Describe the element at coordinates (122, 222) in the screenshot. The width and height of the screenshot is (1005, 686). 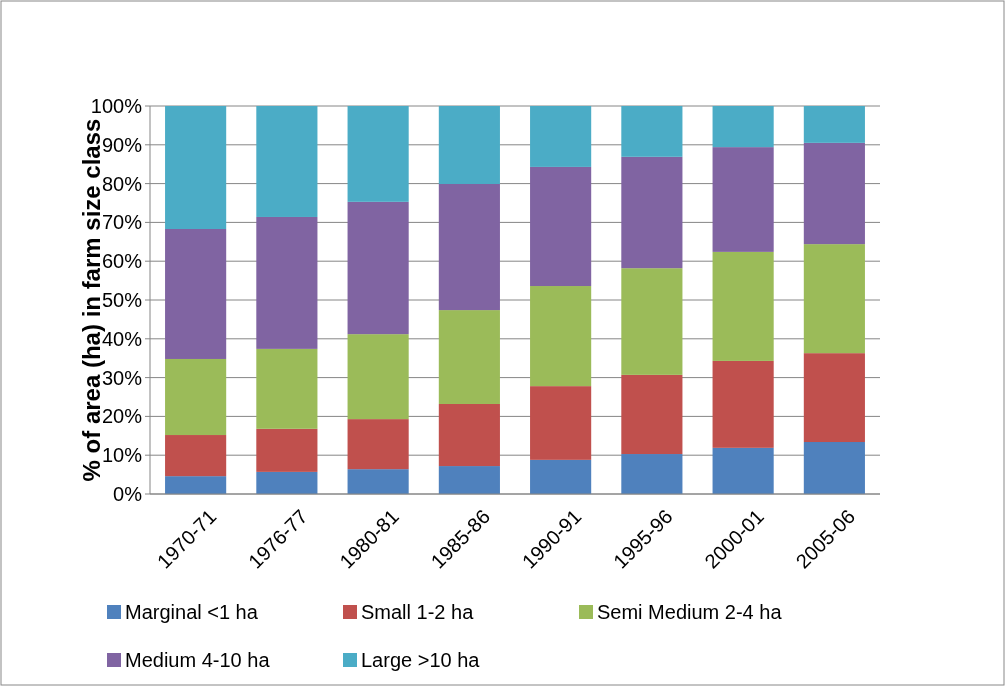
I see `y-tick-label: 70%` at that location.